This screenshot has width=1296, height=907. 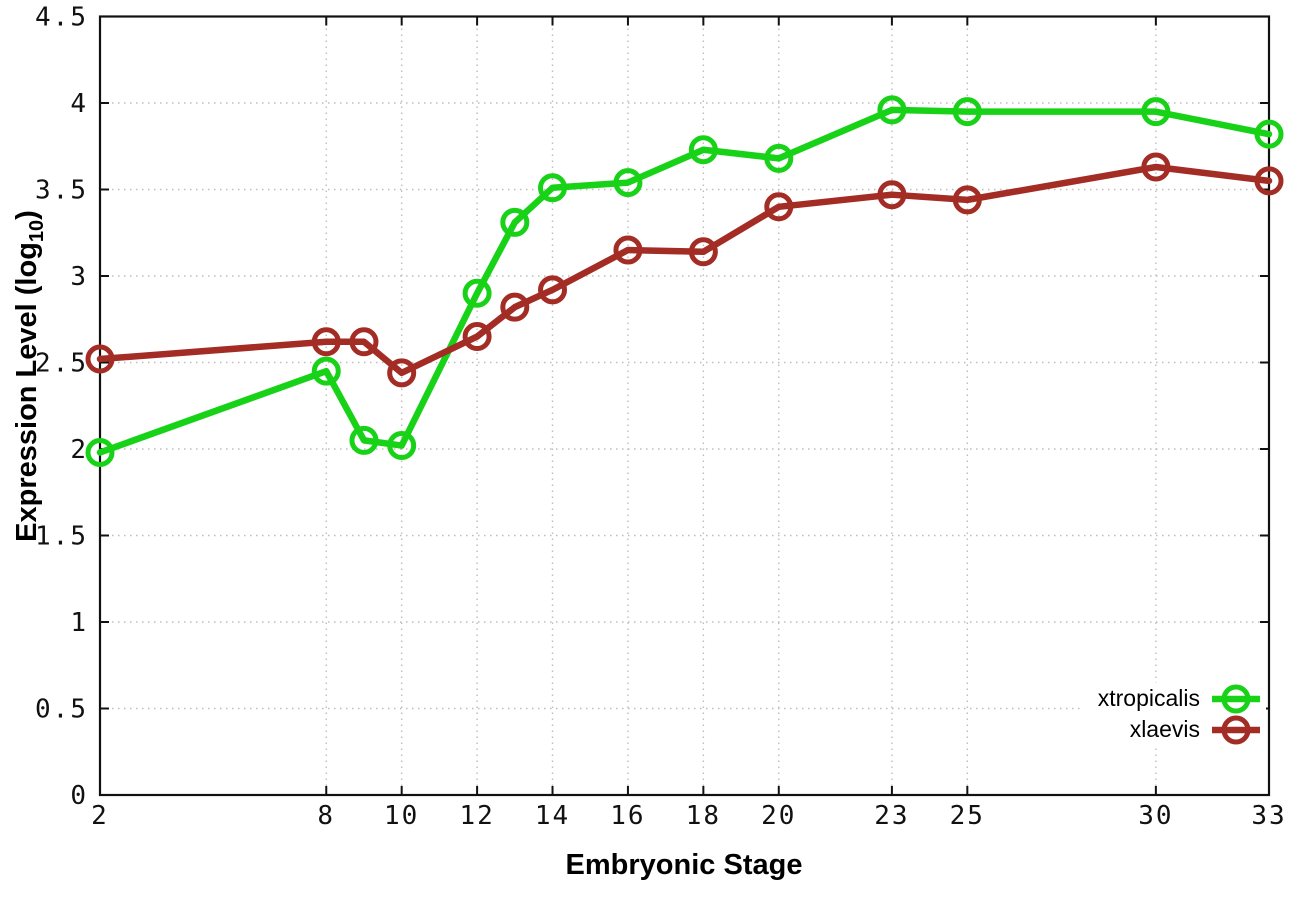 What do you see at coordinates (79, 104) in the screenshot?
I see `y-tick-label: 4` at bounding box center [79, 104].